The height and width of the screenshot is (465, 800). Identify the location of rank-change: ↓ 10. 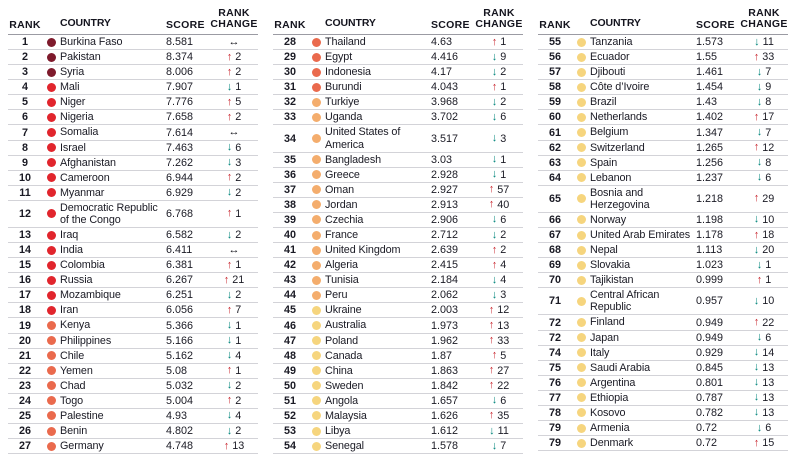
(764, 301).